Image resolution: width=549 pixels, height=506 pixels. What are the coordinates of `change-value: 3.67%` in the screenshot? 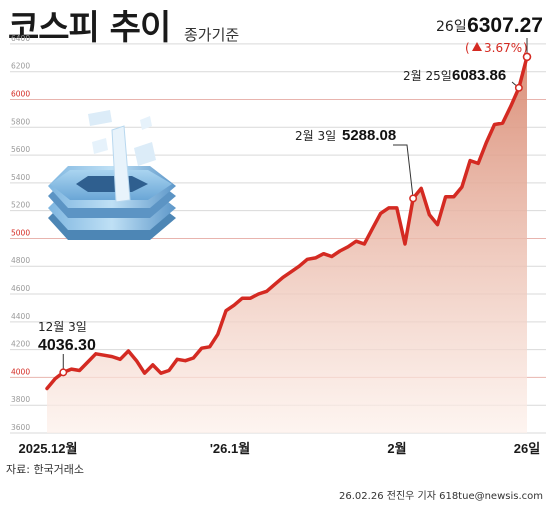 It's located at (503, 48).